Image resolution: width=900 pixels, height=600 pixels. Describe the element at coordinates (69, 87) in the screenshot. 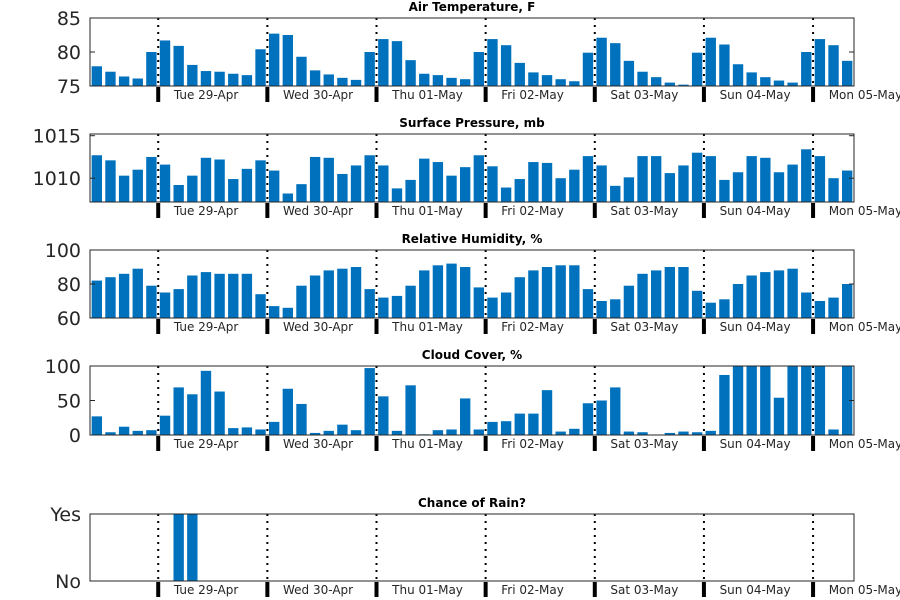

I see `y-tick-label: 75` at that location.